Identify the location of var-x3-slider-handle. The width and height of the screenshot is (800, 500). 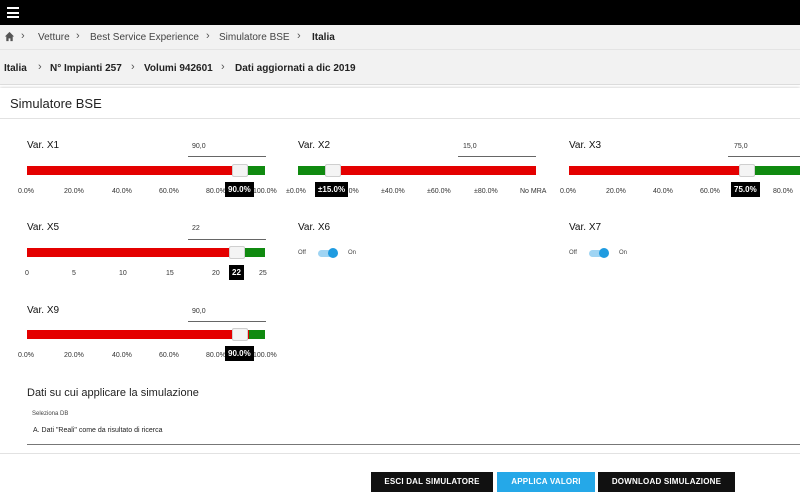
(747, 170).